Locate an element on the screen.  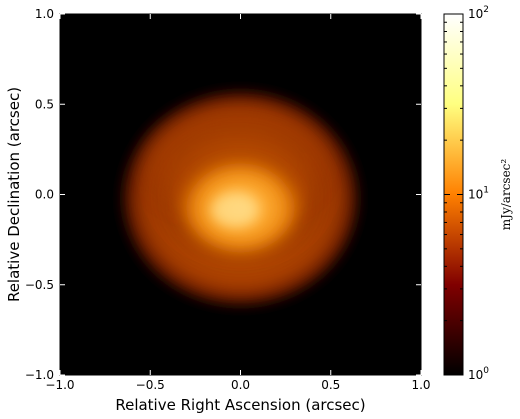
x-tick-label: 1.0 is located at coordinates (420, 385).